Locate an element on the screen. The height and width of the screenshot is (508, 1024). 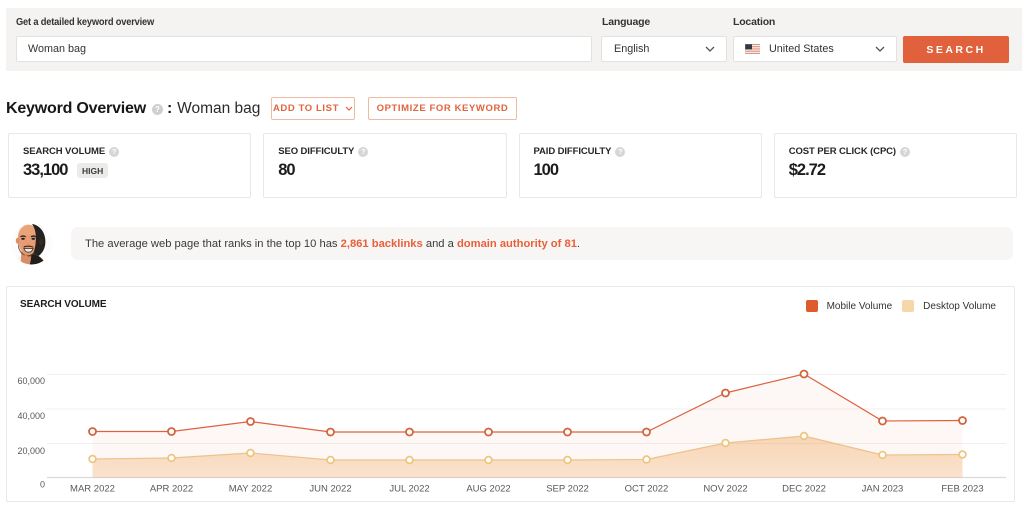
svg-text: 0 is located at coordinates (42, 485).